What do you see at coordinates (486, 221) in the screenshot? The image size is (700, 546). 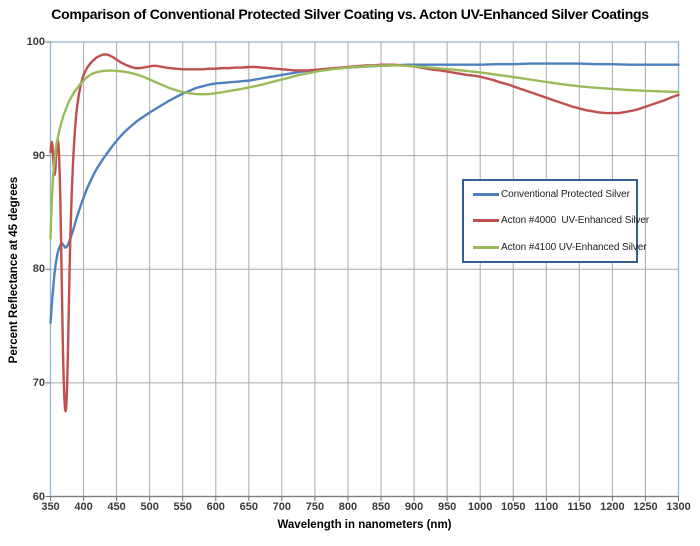 I see `legend-swatch-red` at bounding box center [486, 221].